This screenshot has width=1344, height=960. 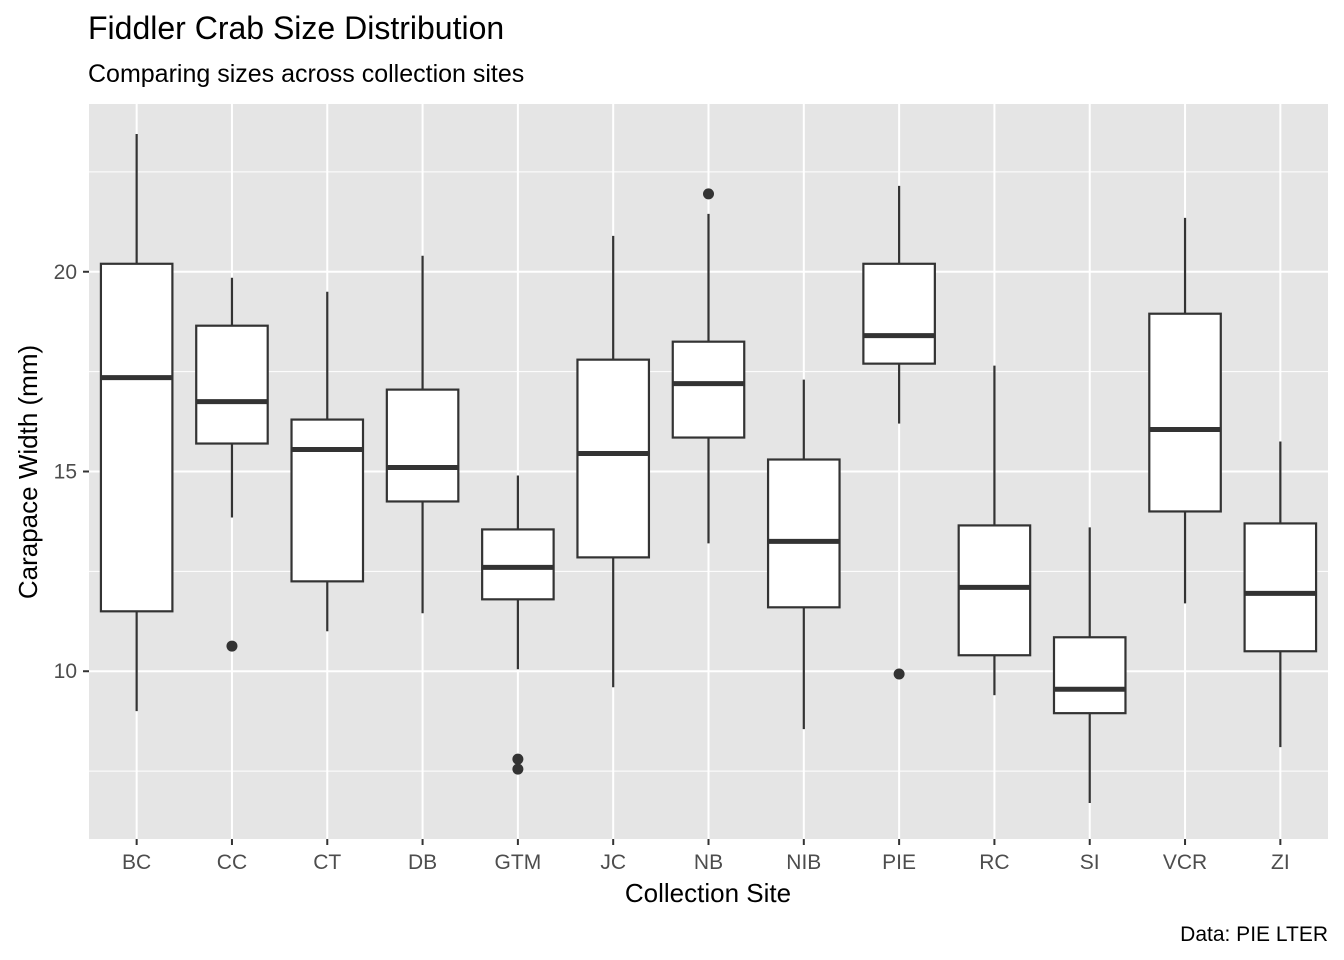 I want to click on y-tick-label: 15, so click(x=65, y=472).